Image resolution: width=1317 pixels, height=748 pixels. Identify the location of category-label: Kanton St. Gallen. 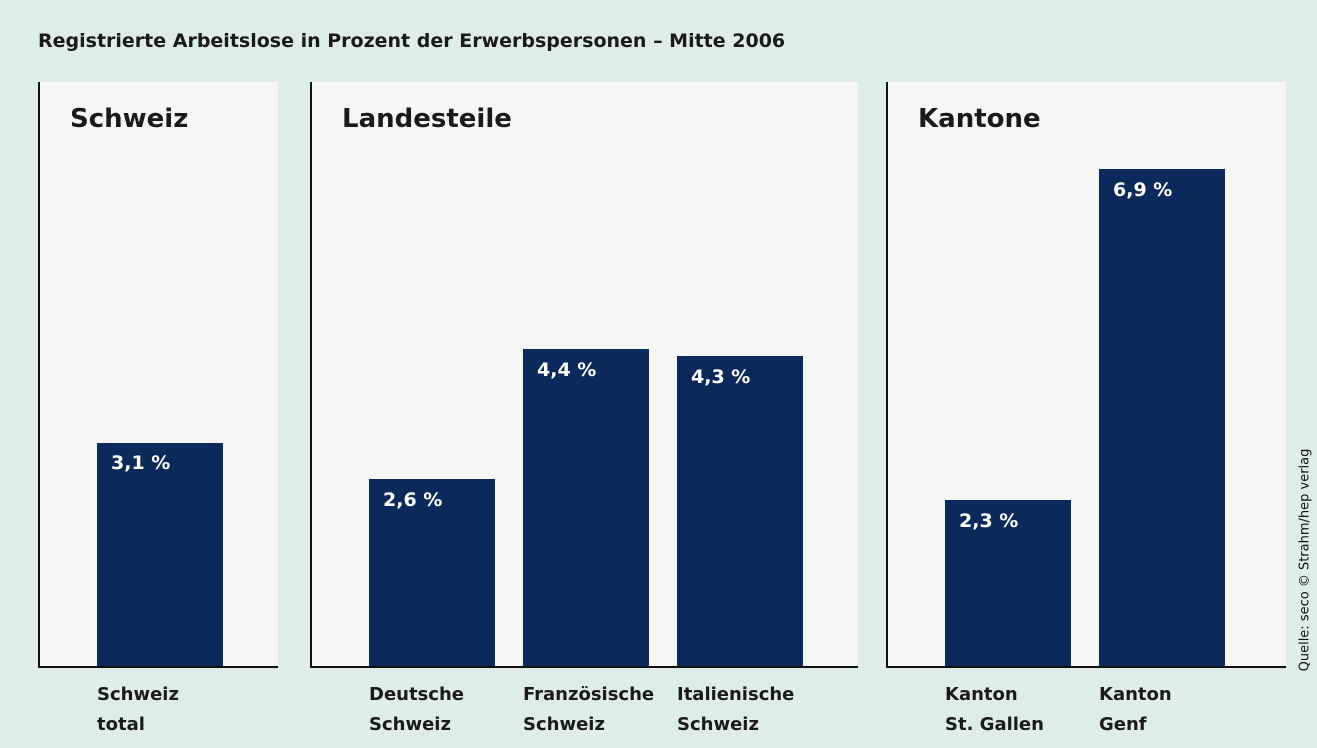
(994, 709).